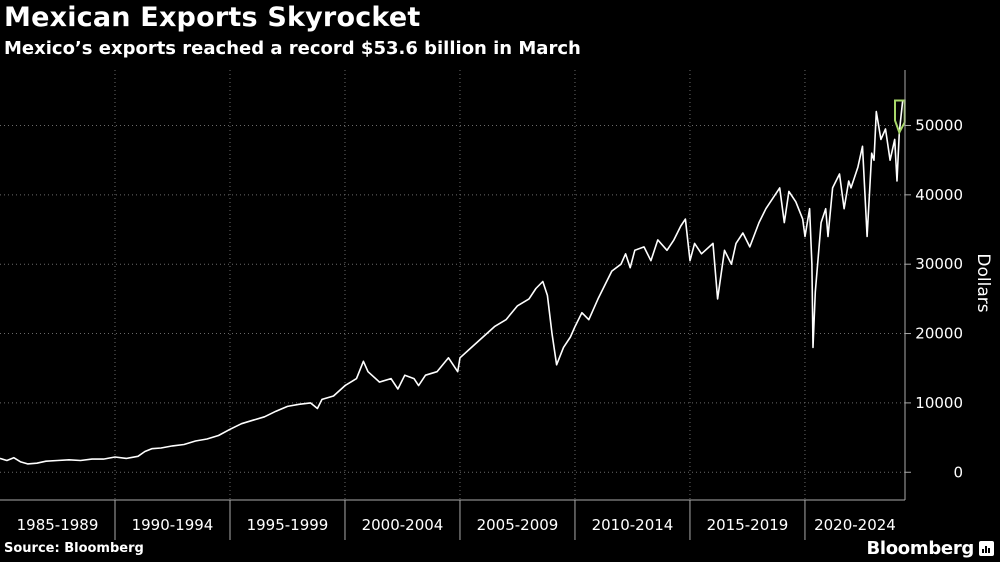  Describe the element at coordinates (212, 17) in the screenshot. I see `chart-title: Mexican Exports Skyrocket` at that location.